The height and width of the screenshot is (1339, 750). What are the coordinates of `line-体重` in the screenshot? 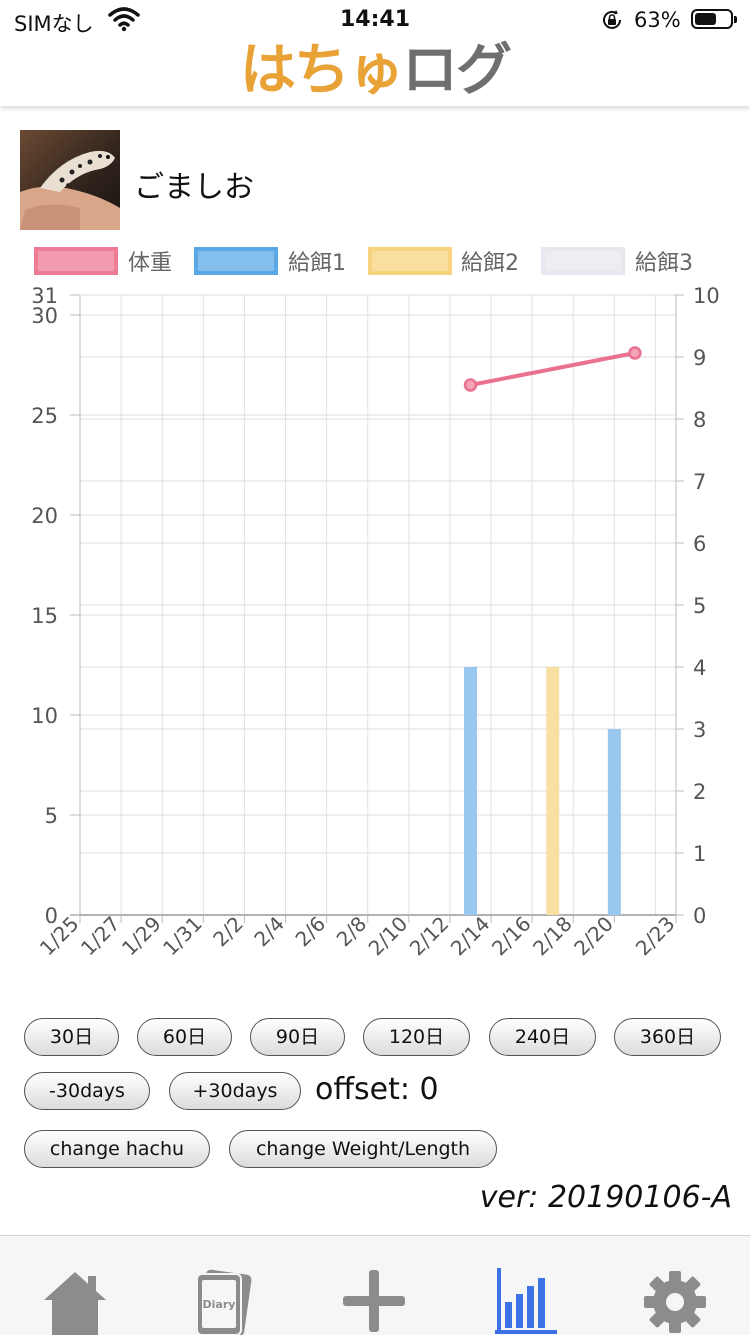 It's located at (553, 369).